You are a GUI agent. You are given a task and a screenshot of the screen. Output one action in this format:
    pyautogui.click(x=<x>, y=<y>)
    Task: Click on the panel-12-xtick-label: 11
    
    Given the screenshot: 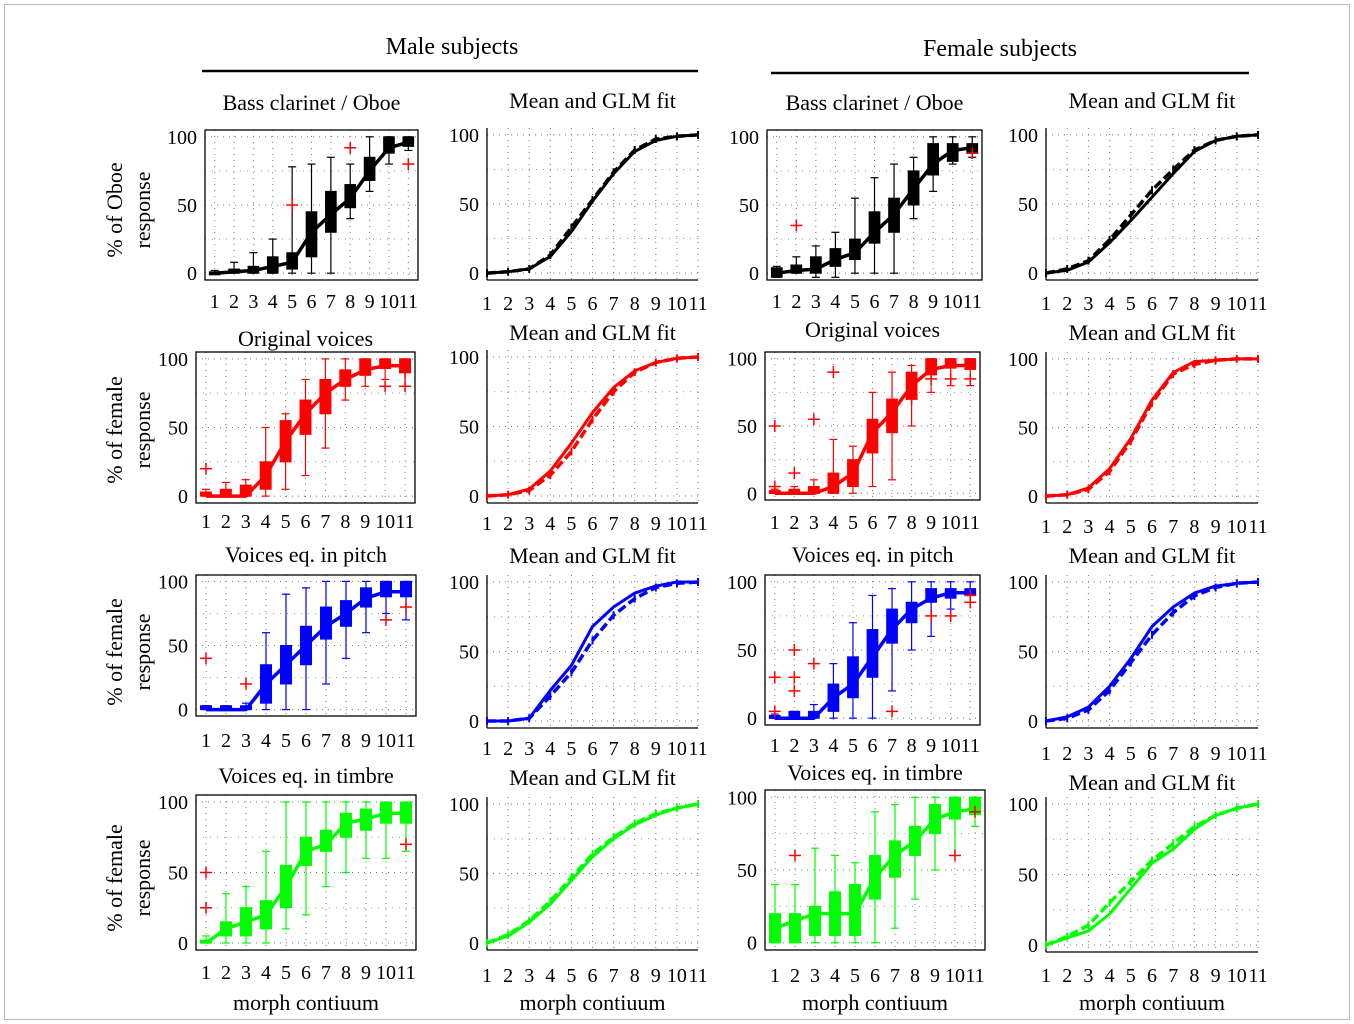 What is the action you would take?
    pyautogui.click(x=1257, y=754)
    